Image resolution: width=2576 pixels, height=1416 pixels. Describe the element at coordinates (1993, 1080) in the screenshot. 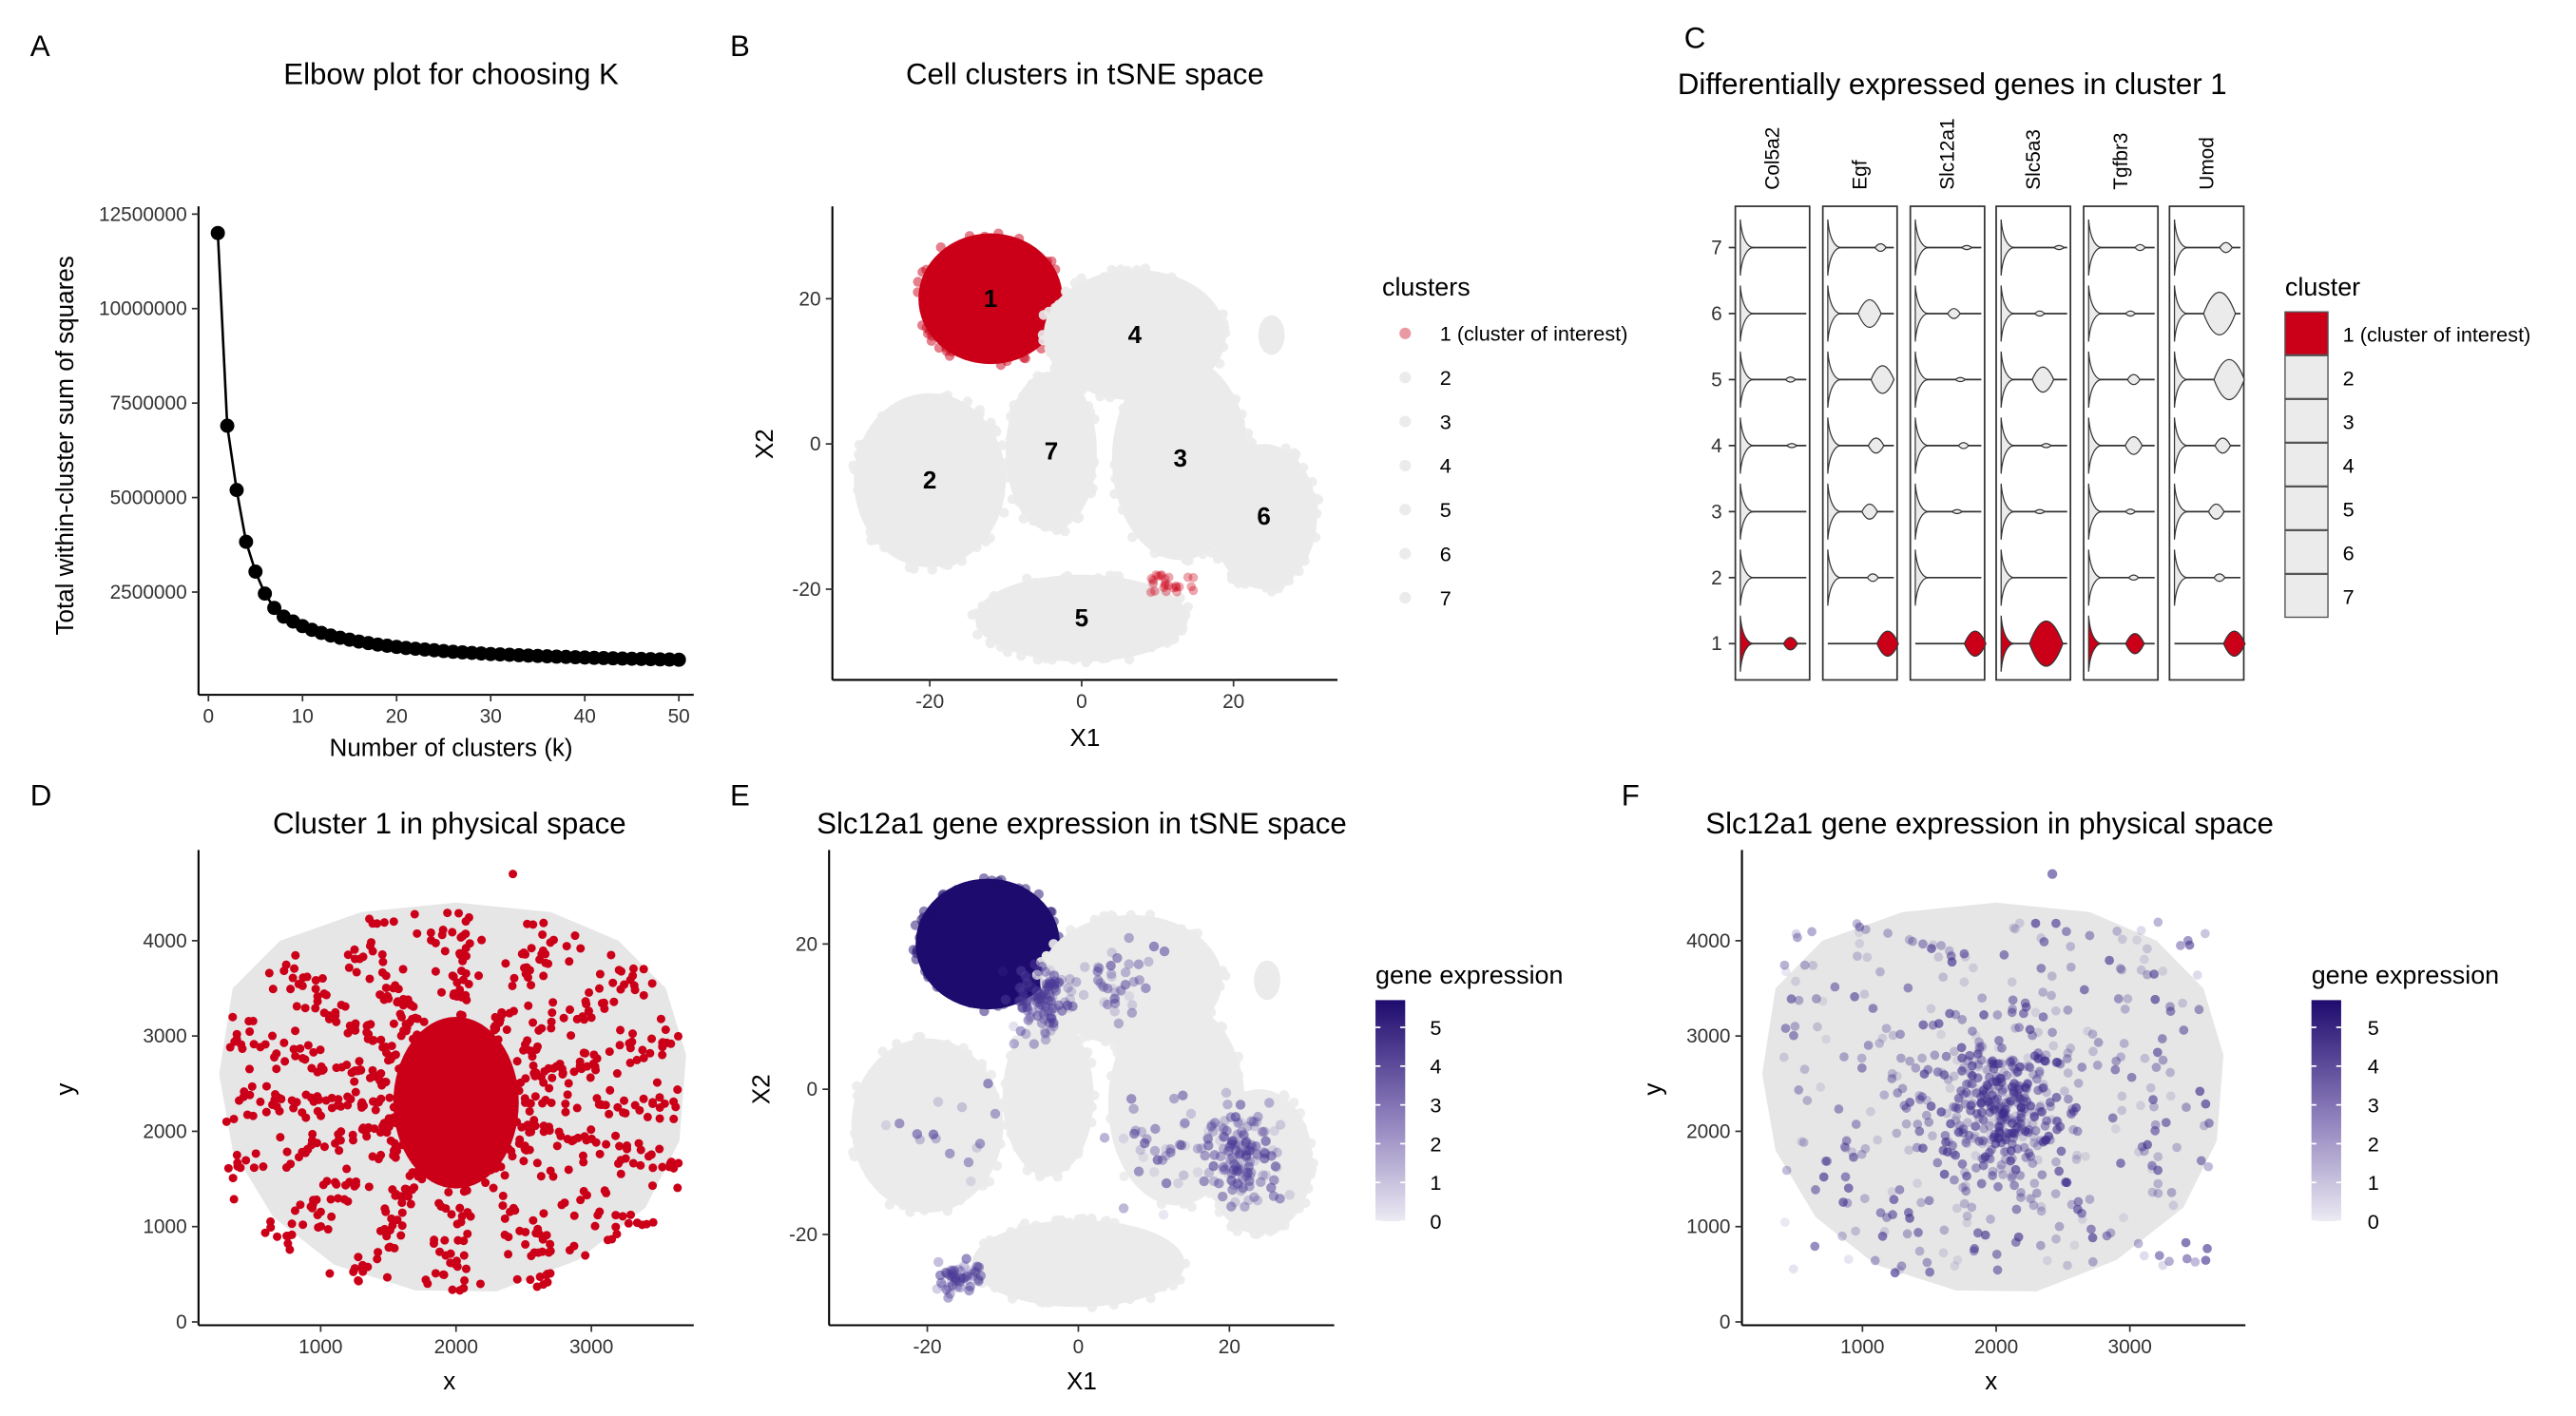

I see `tissue-f` at that location.